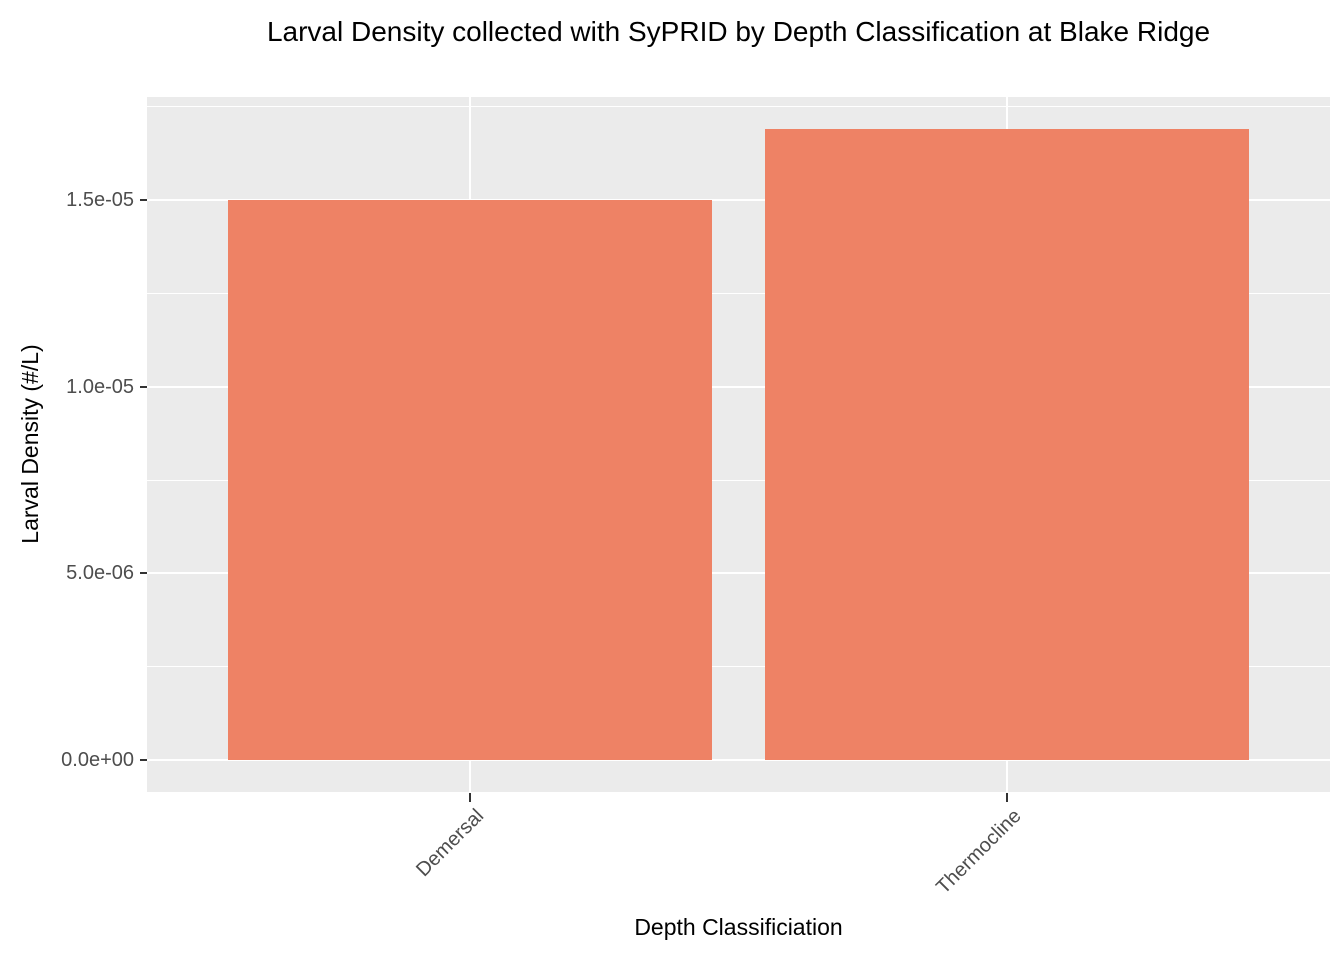 The width and height of the screenshot is (1344, 960). What do you see at coordinates (100, 199) in the screenshot?
I see `y-tick-label: 1.5e-05` at bounding box center [100, 199].